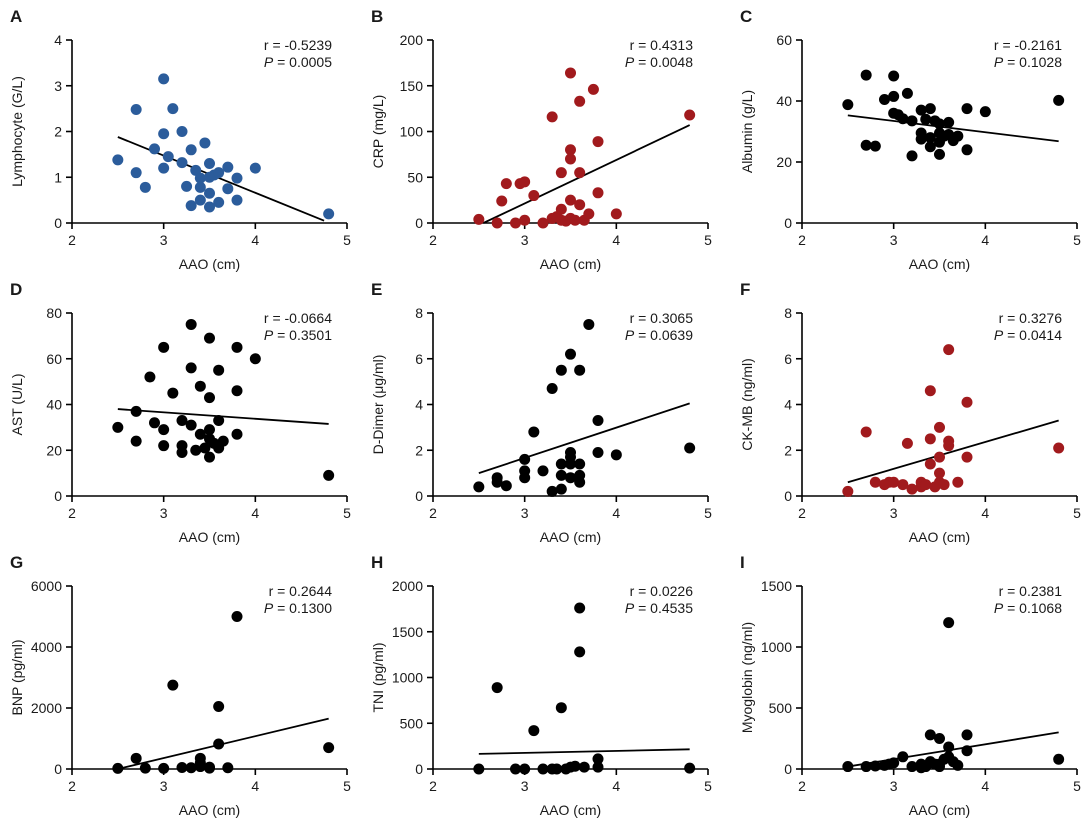  Describe the element at coordinates (419, 405) in the screenshot. I see `y-tick-label: 4` at that location.